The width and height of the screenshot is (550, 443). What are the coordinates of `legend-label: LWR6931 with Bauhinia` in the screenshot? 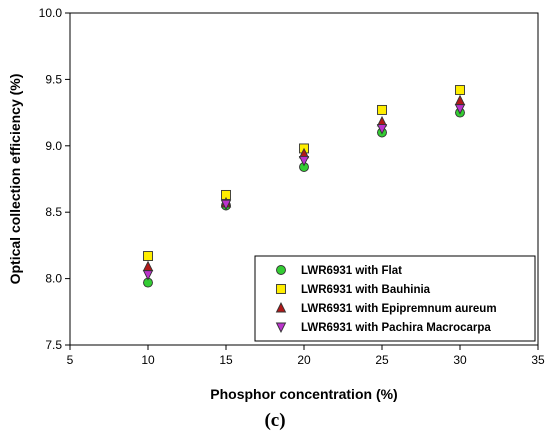 It's located at (366, 290).